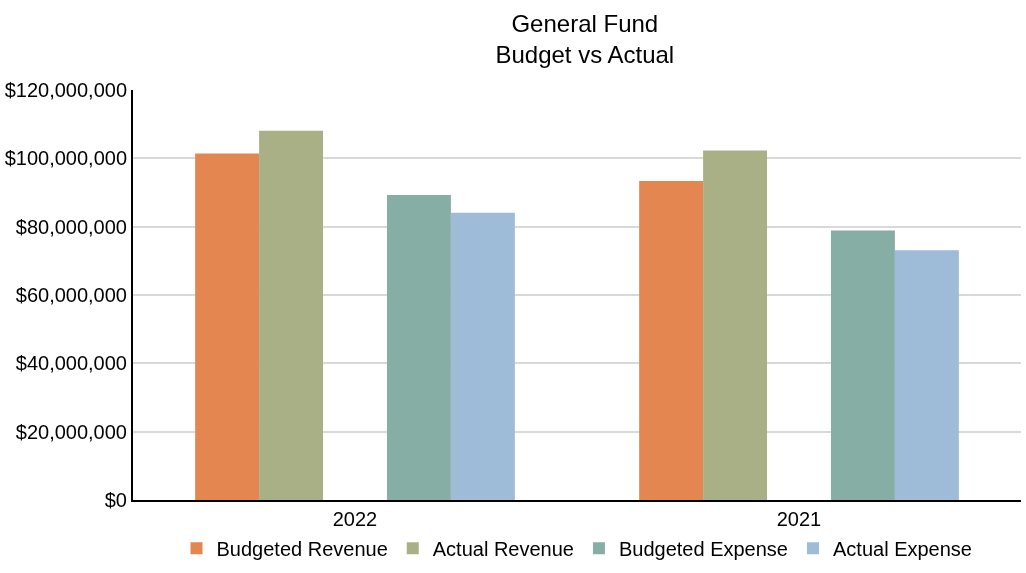 The image size is (1026, 573). Describe the element at coordinates (71, 226) in the screenshot. I see `y-tick-label: $80,000,000` at that location.